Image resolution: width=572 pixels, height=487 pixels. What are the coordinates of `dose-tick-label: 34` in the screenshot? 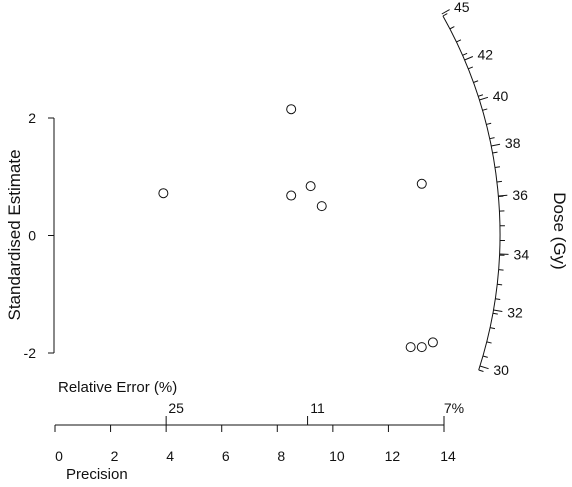 It's located at (522, 255).